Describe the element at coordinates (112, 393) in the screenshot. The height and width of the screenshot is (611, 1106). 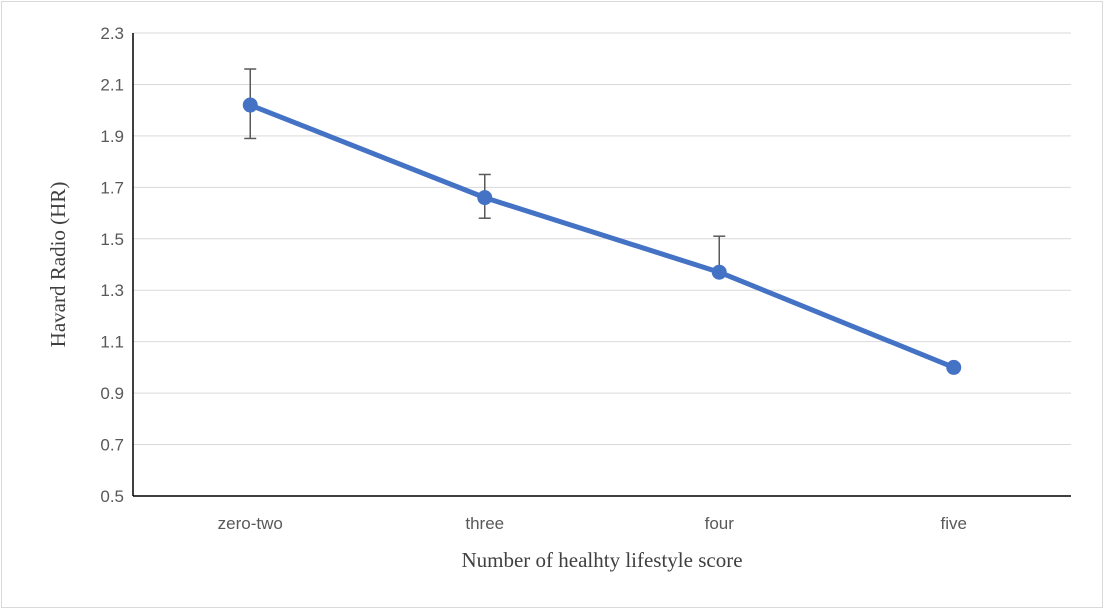
I see `y-tick-label: 0.9` at that location.